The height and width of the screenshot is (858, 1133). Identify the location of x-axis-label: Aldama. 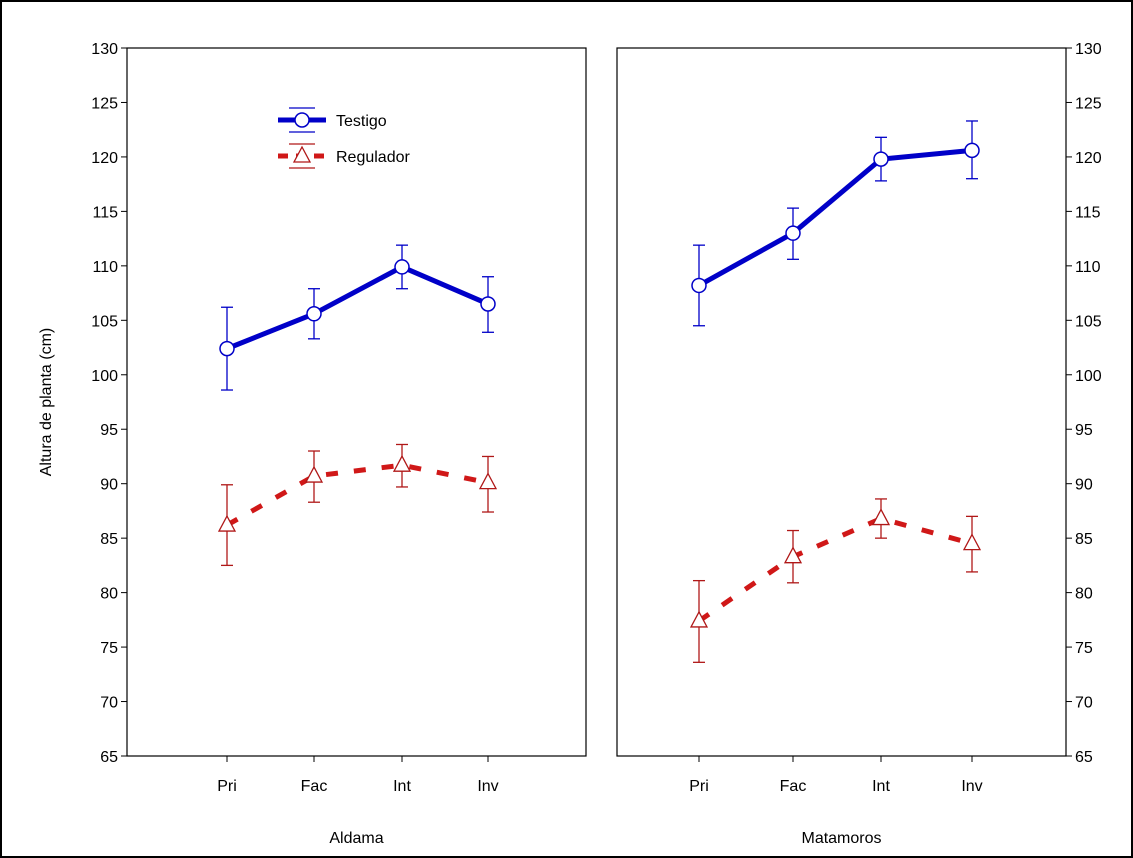
(356, 838).